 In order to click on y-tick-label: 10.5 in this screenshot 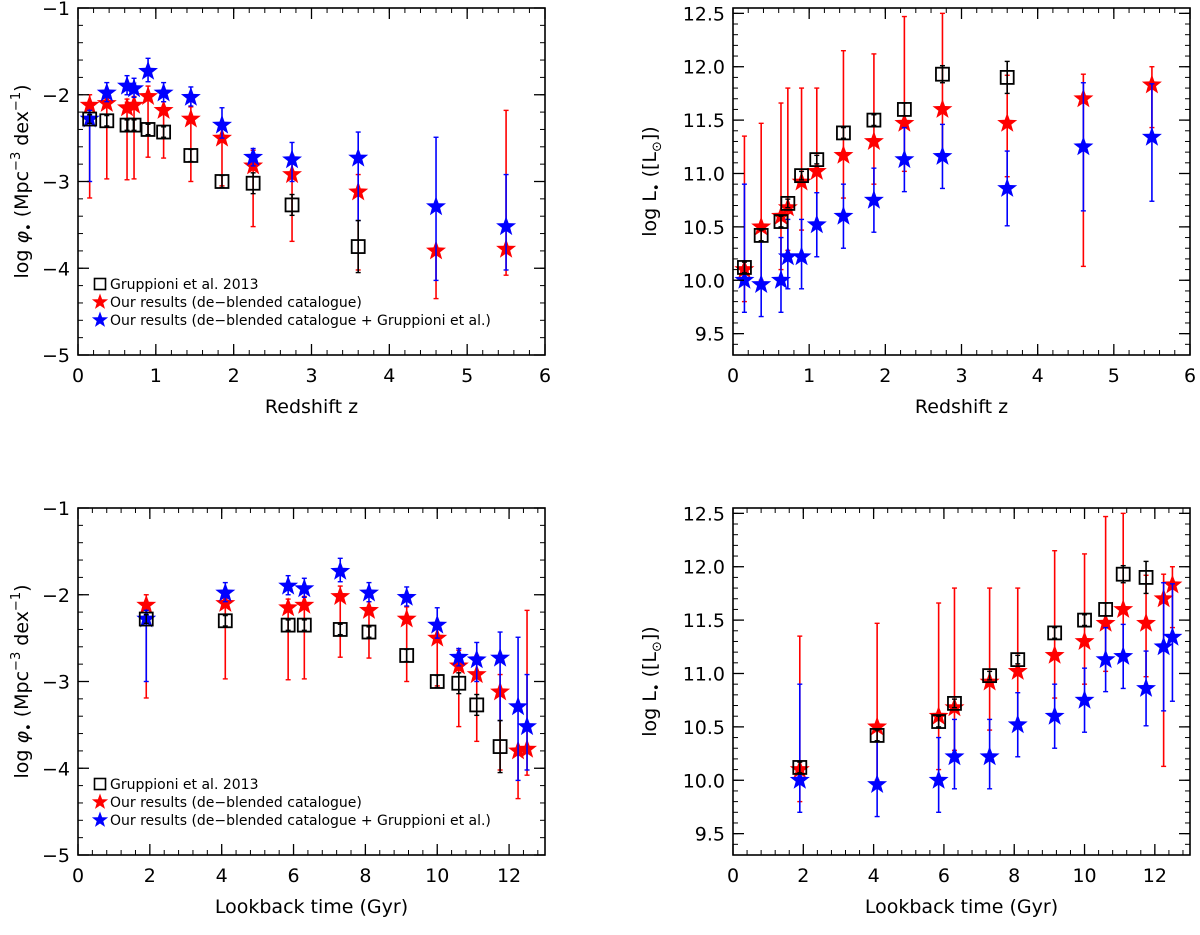, I will do `click(704, 728)`.